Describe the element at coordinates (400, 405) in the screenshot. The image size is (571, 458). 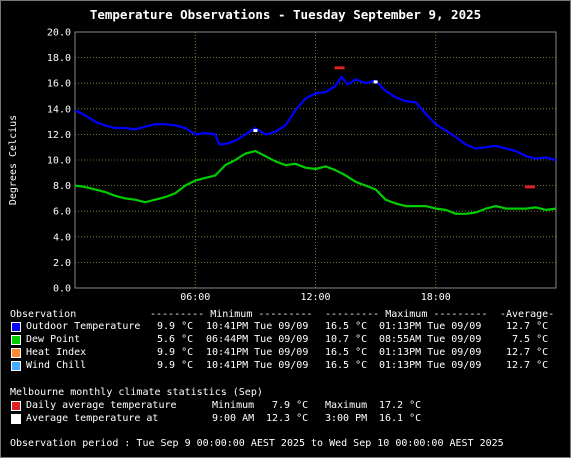
I see `climate-max-value: 17.2 °C` at that location.